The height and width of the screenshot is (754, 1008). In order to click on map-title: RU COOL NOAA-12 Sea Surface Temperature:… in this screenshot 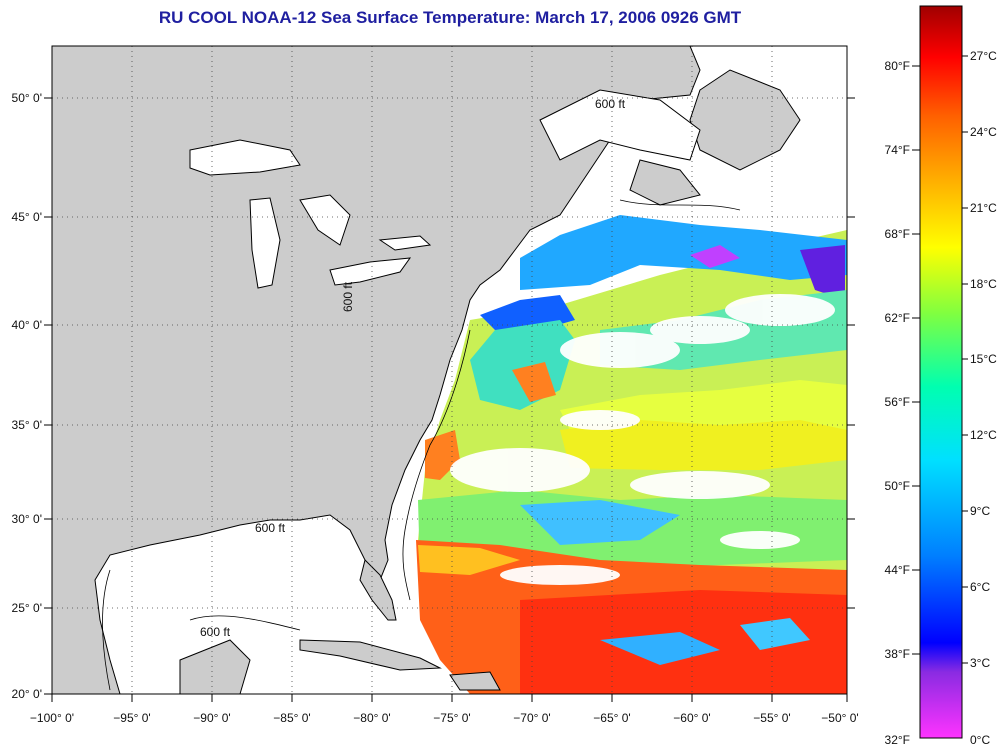, I will do `click(450, 17)`.